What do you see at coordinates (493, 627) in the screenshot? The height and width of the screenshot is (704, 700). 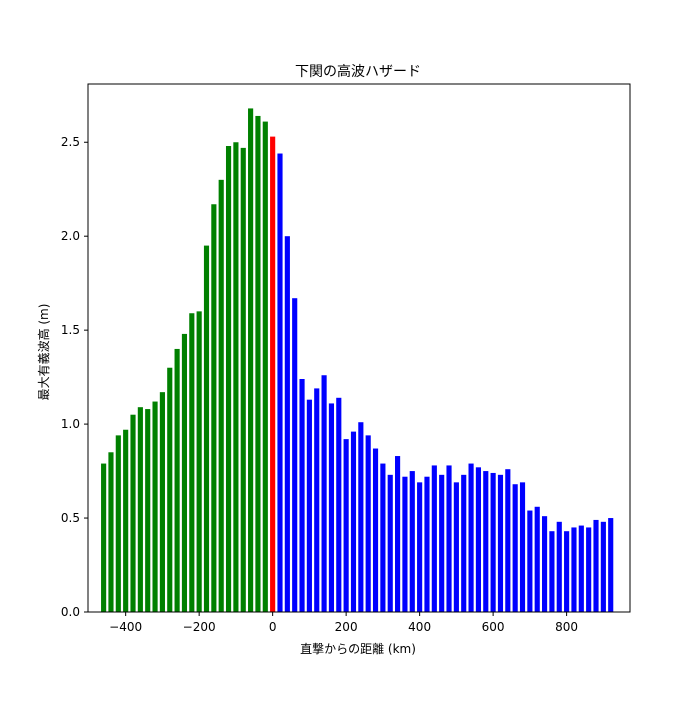 I see `x-tick-label: 600` at bounding box center [493, 627].